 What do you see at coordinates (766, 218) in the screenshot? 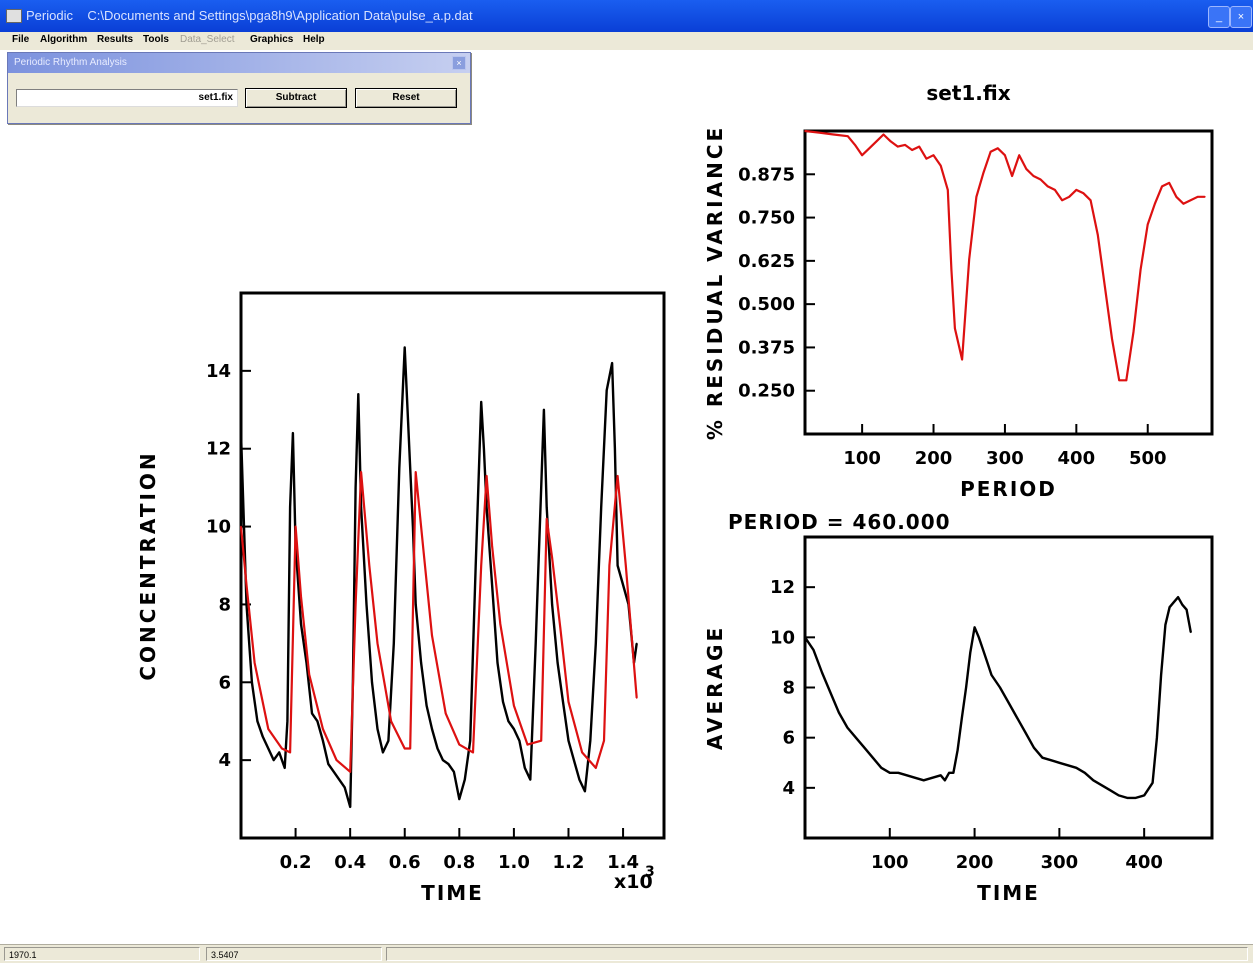
I see `residual_variance-y-tick-label: 0.750` at bounding box center [766, 218].